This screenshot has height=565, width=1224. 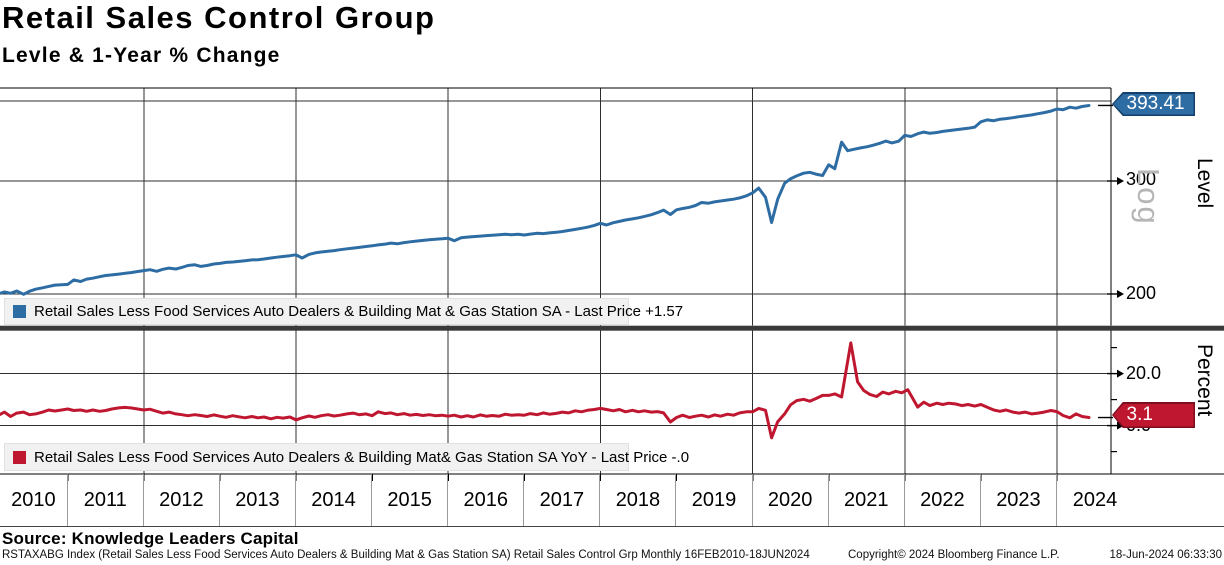 What do you see at coordinates (106, 500) in the screenshot?
I see `x-axis-year-label-2011: 2011` at bounding box center [106, 500].